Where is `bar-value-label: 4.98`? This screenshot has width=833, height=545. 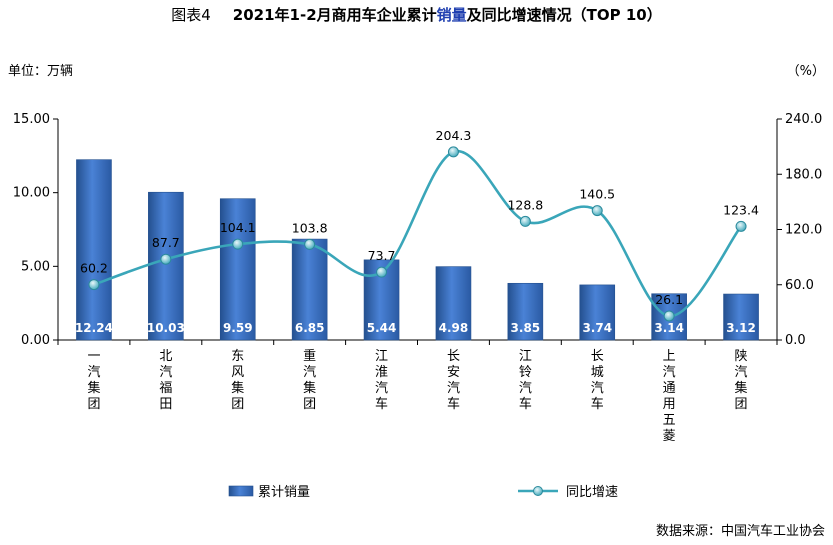 bar-value-label: 4.98 is located at coordinates (454, 328).